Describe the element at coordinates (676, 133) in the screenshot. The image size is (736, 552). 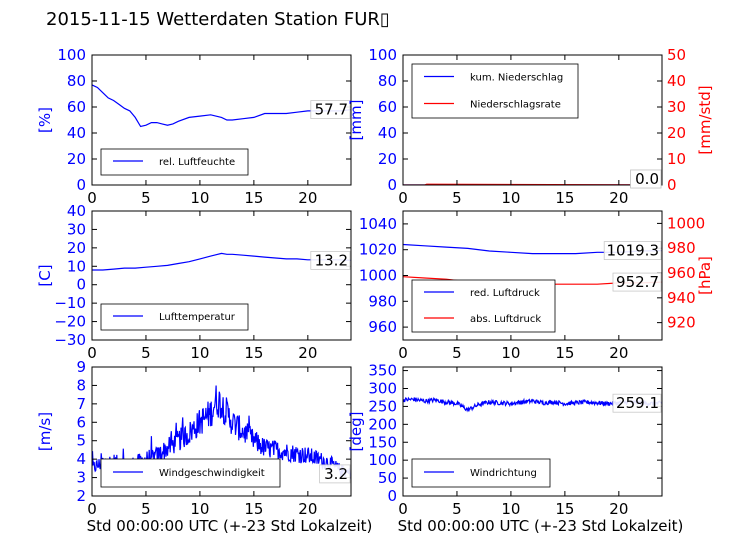
I see `y2-tick-label: 20` at that location.